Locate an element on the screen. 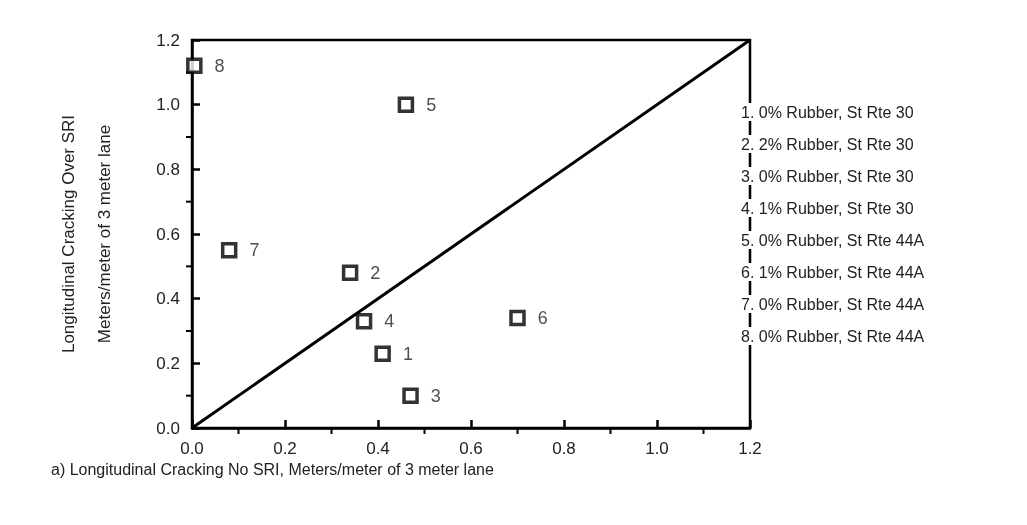 The image size is (1027, 525). x-tick-label: 1.0 is located at coordinates (657, 448).